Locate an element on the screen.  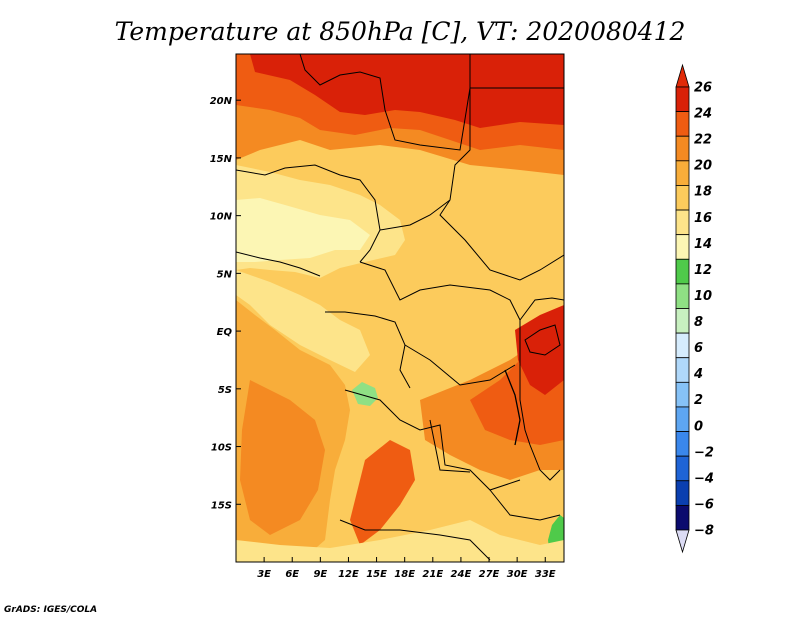
y-tick-label: 5S is located at coordinates (225, 390).